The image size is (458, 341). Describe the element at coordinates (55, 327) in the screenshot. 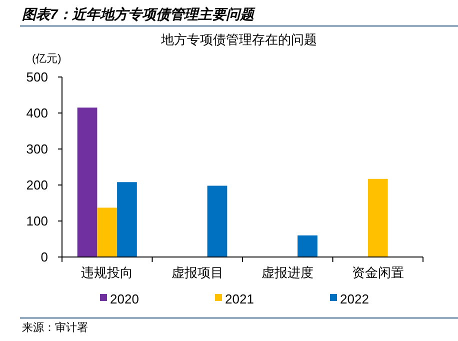

I see `source-note: 来源：审计署` at that location.